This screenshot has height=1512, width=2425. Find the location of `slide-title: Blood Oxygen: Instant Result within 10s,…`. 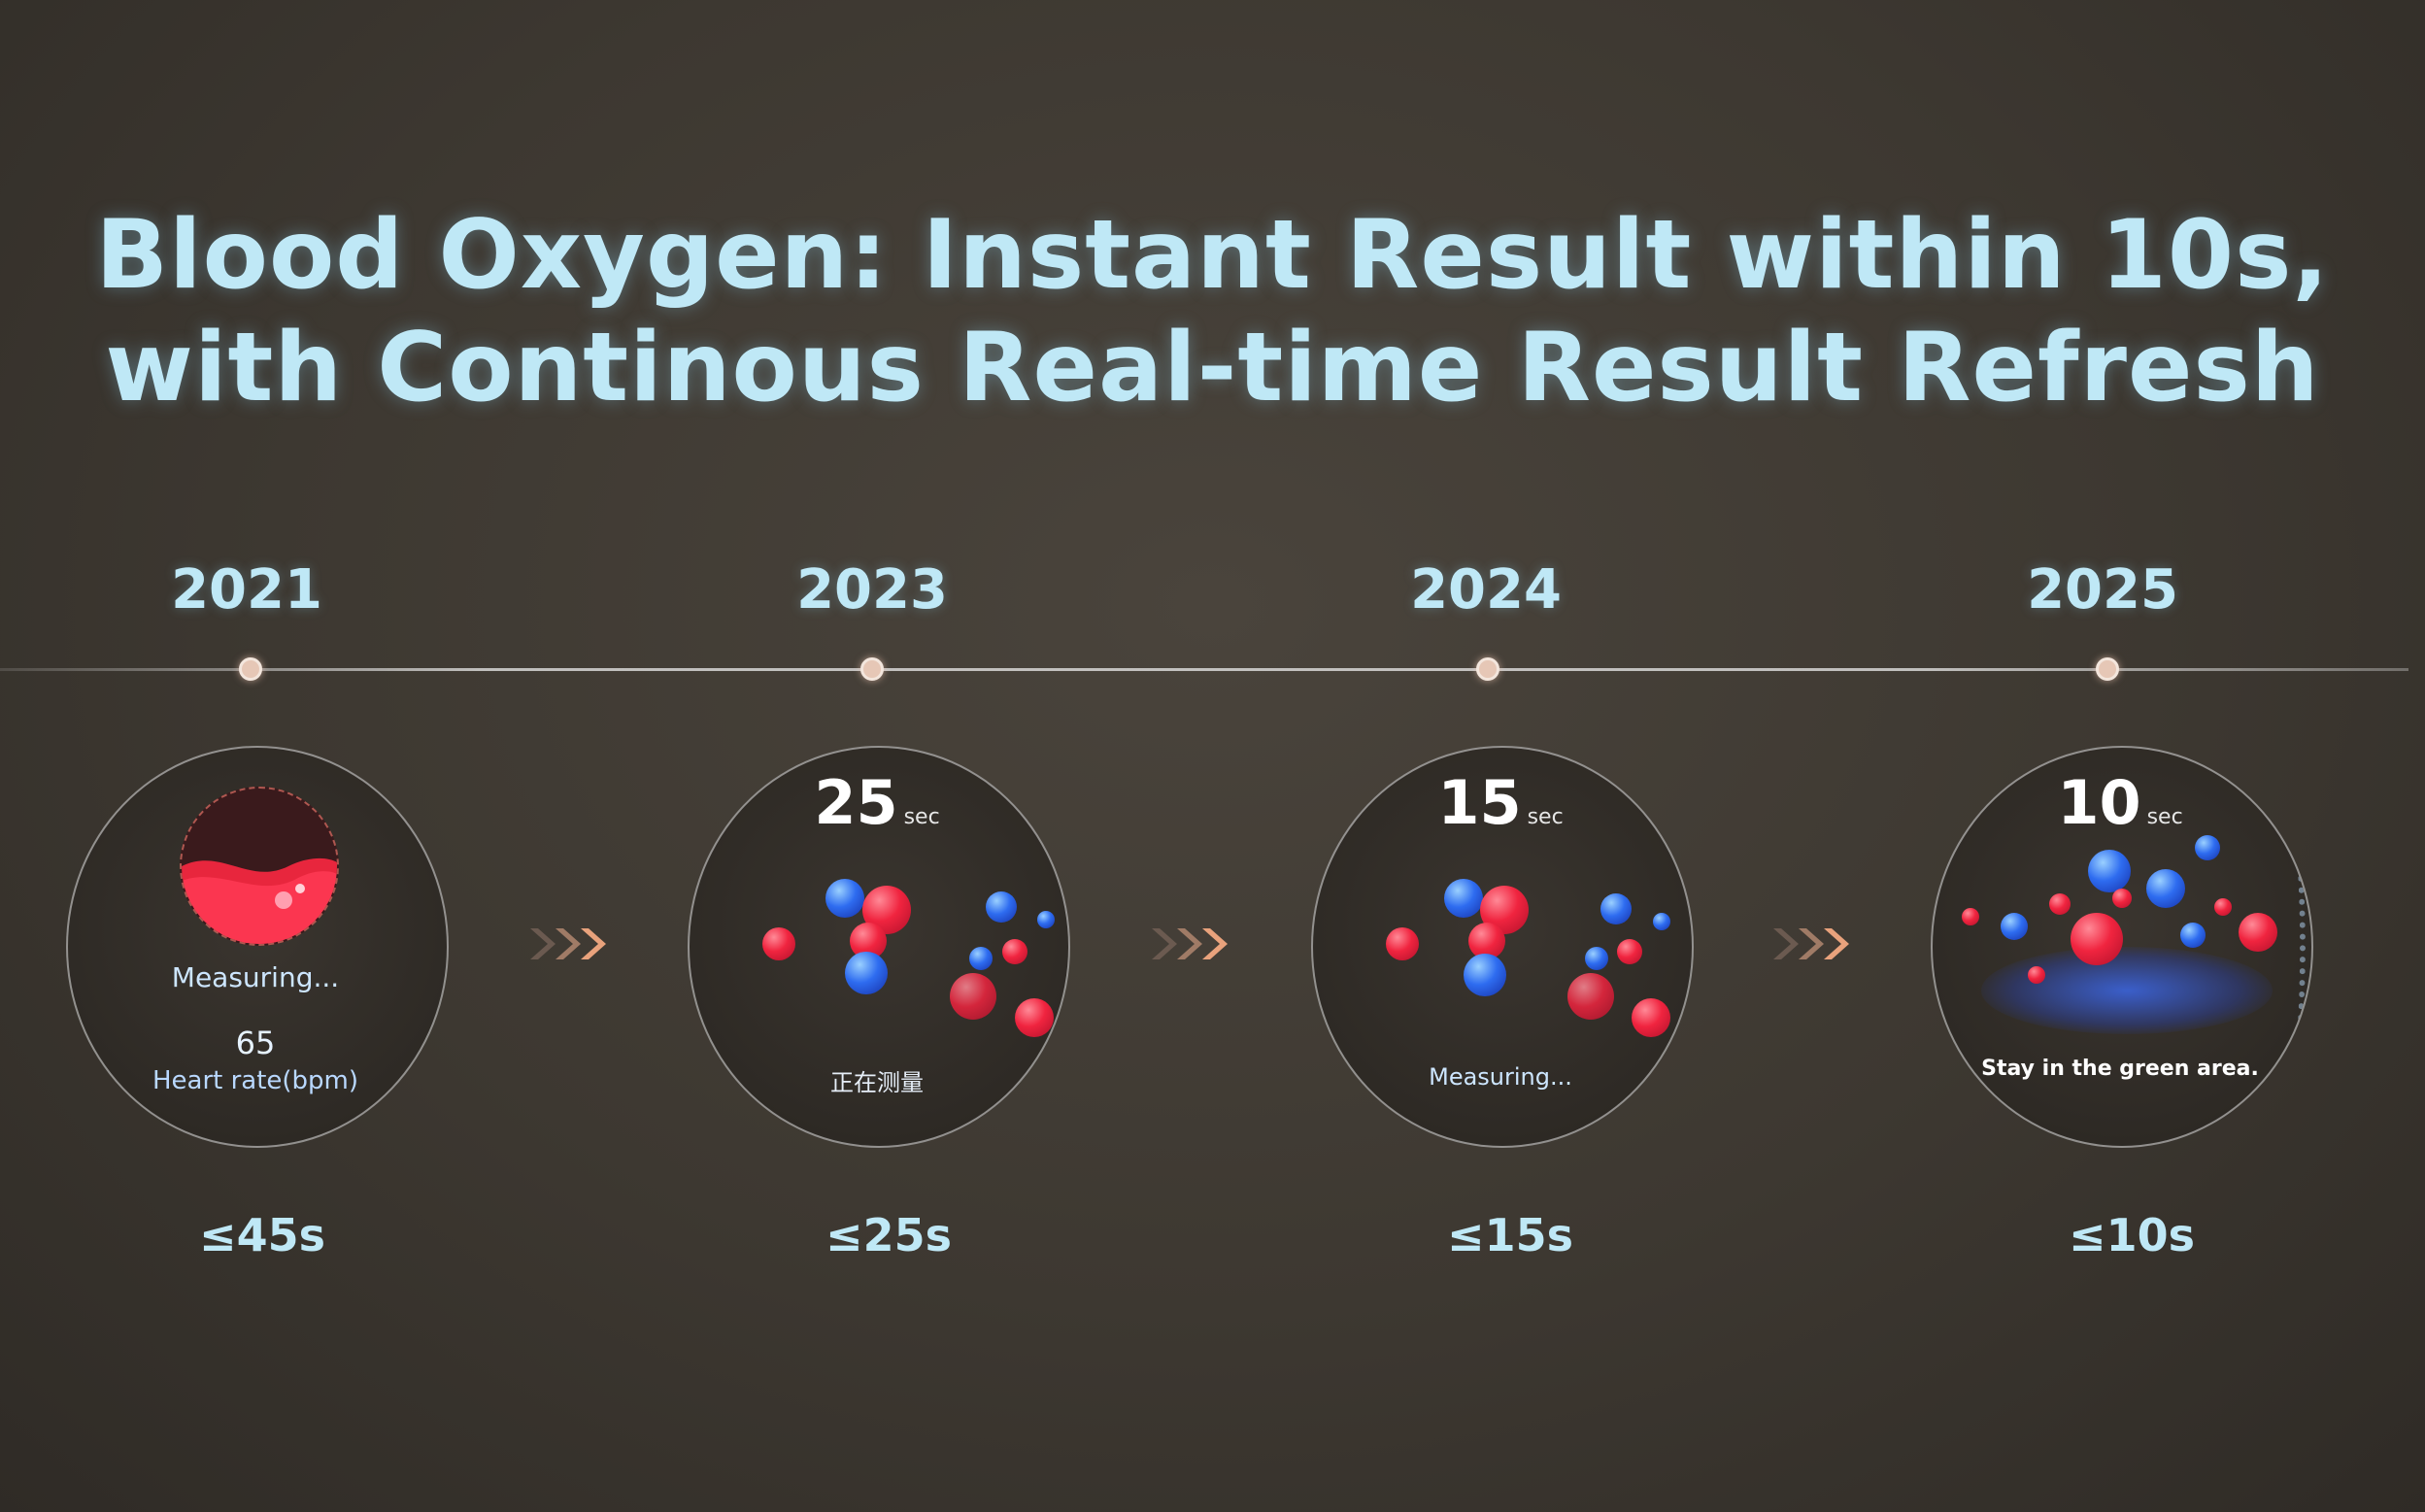

slide-title: Blood Oxygen: Instant Result within 10s,… is located at coordinates (1212, 311).